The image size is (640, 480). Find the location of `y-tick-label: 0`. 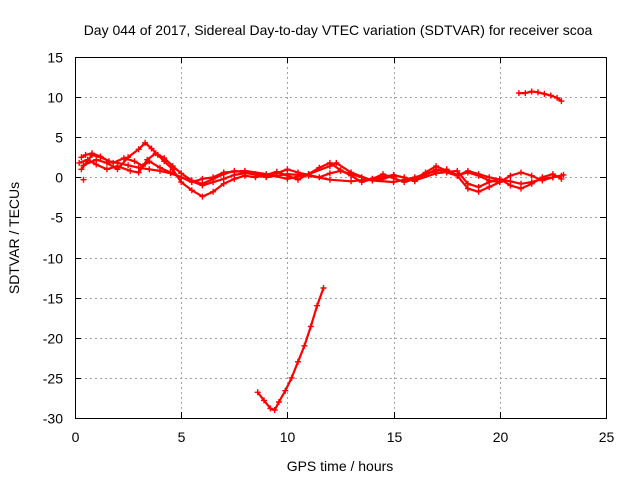

y-tick-label: 0 is located at coordinates (59, 178).